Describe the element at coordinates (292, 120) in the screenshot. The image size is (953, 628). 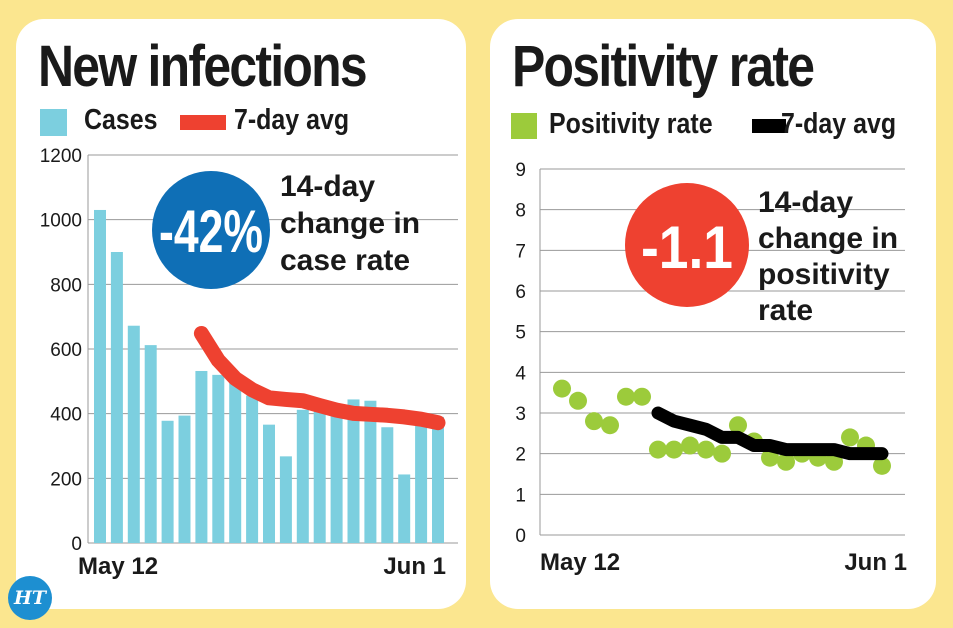
I see `cases-avg-legend-label: 7-day avg` at that location.